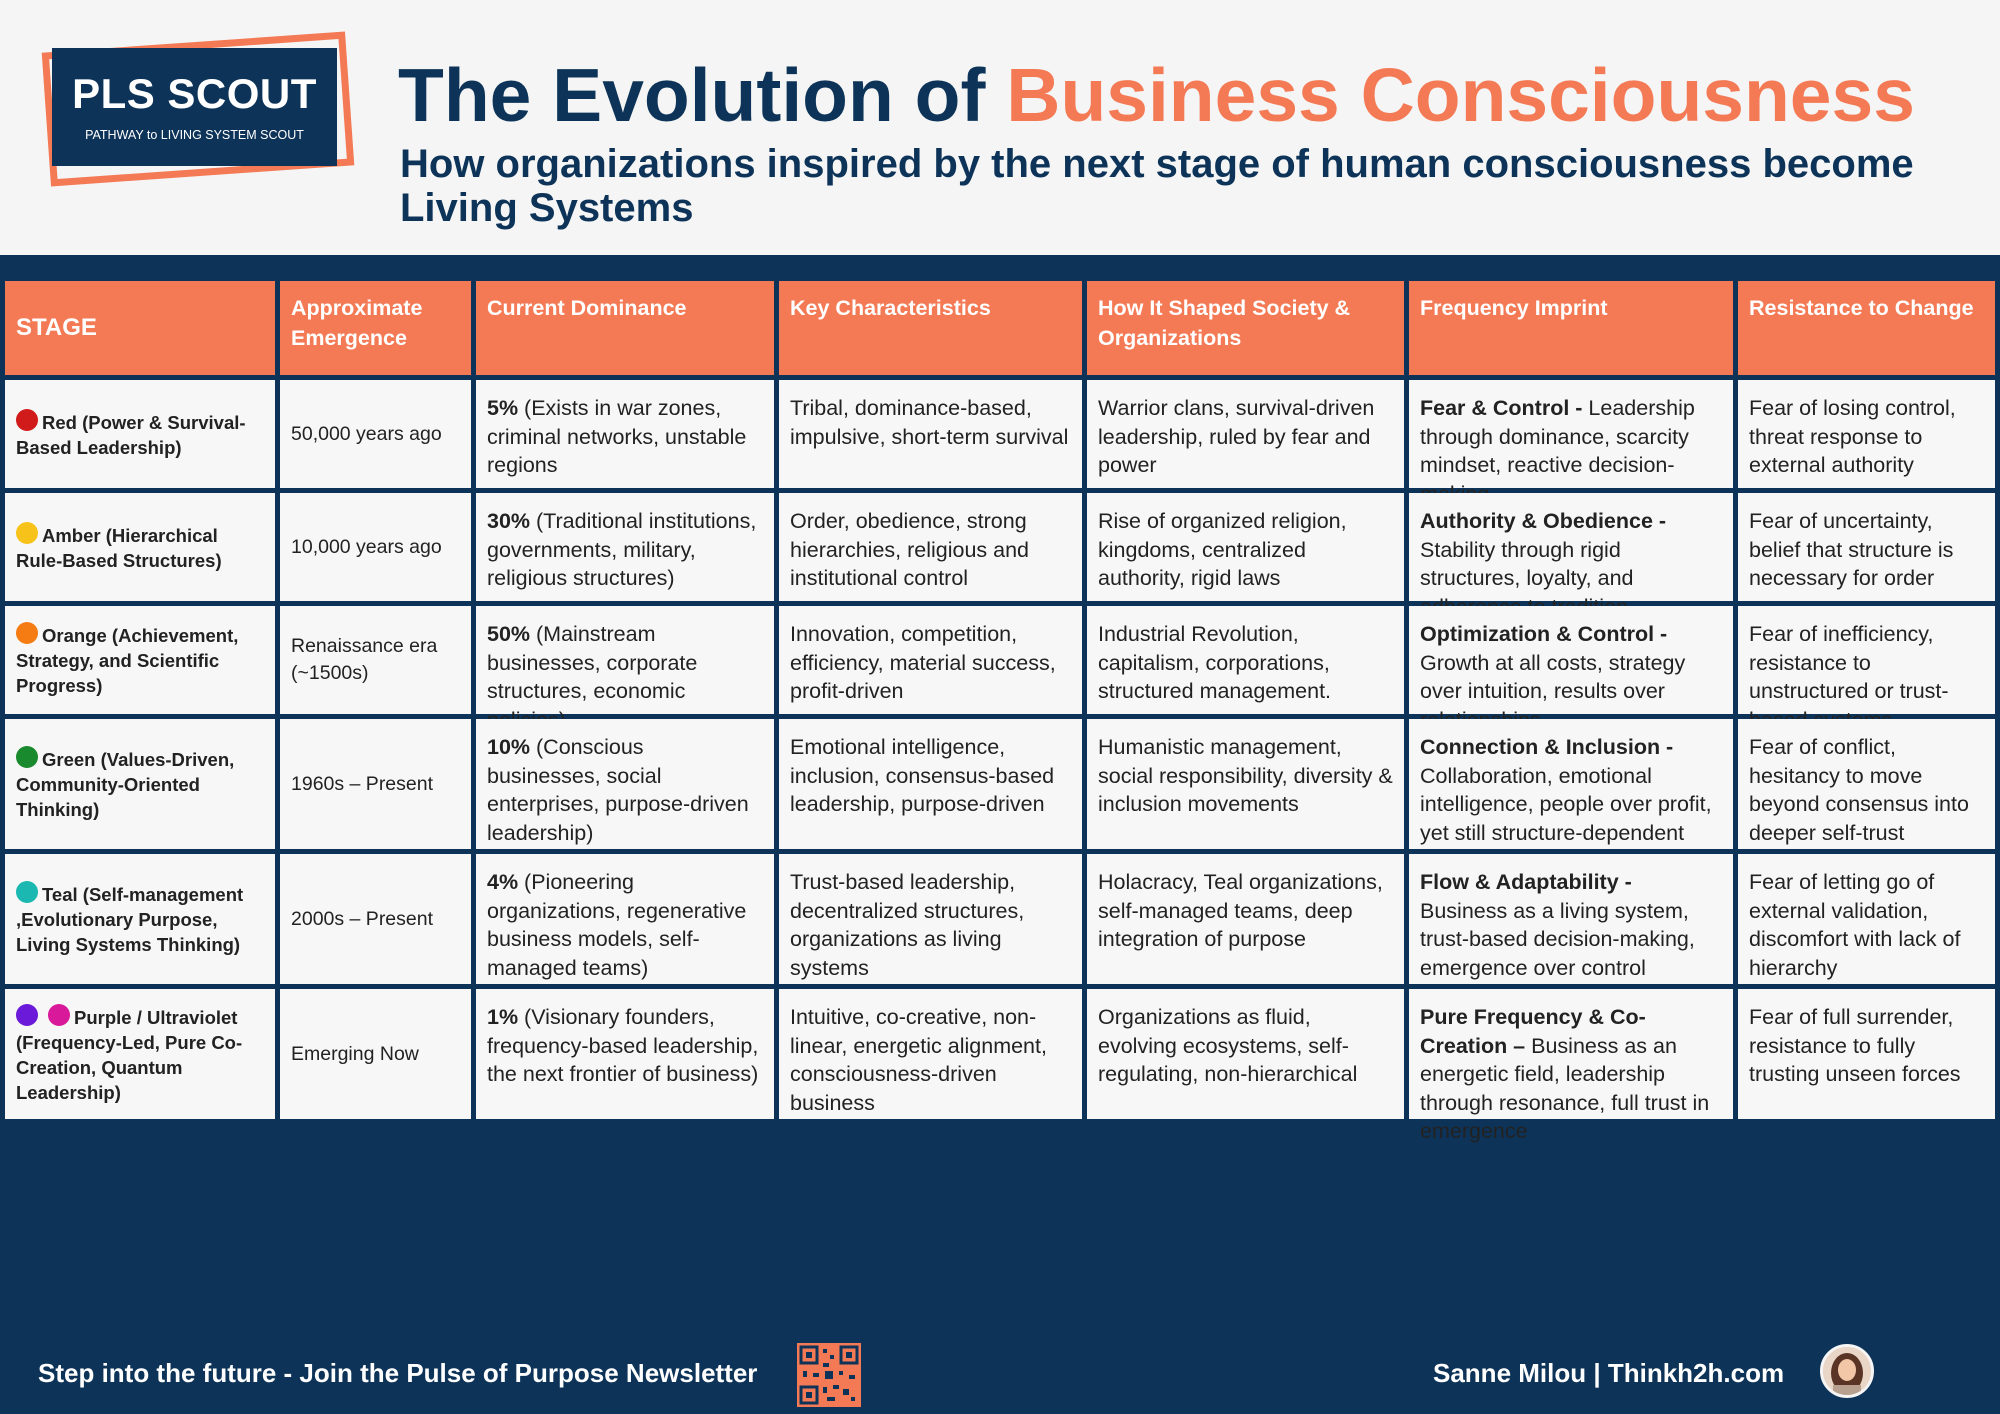 The width and height of the screenshot is (2000, 1414). Describe the element at coordinates (355, 1053) in the screenshot. I see `emergence-value: Emerging Now` at that location.